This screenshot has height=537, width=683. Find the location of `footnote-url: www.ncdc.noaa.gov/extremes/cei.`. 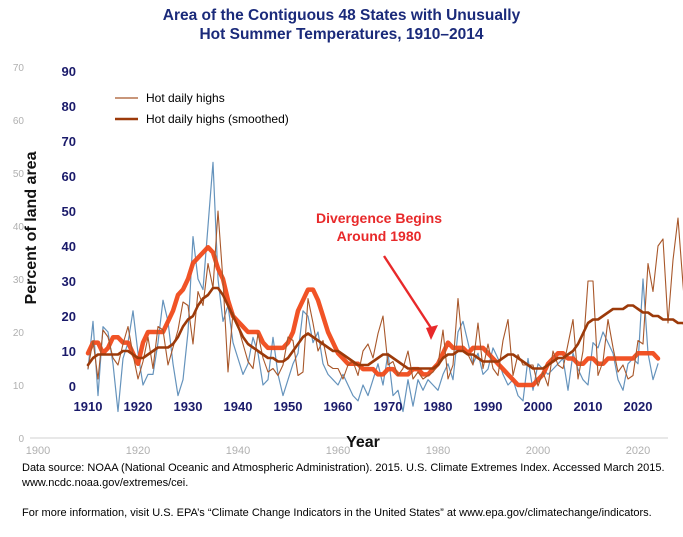

footnote-url: www.ncdc.noaa.gov/extremes/cei. is located at coordinates (105, 483).